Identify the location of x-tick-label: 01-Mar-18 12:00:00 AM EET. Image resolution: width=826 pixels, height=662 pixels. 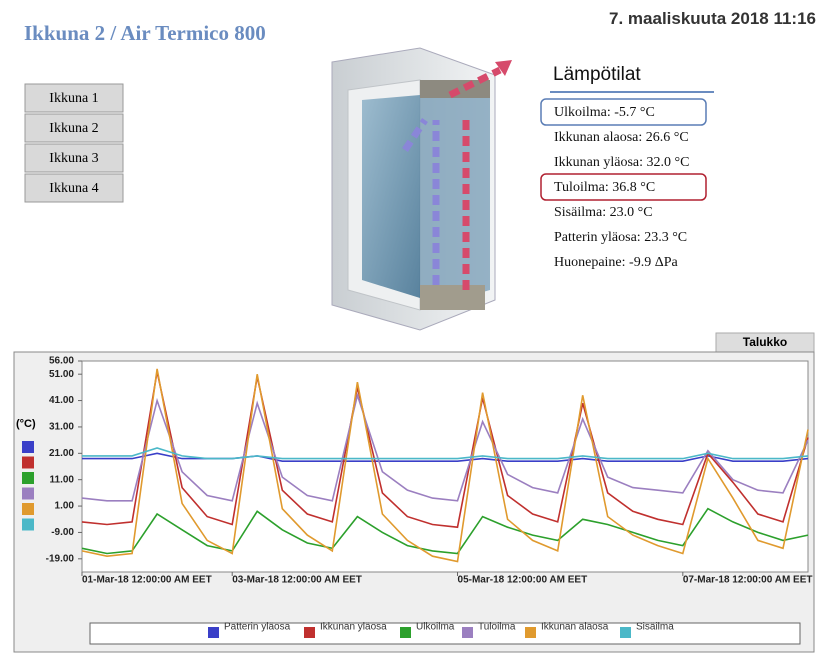
(147, 580).